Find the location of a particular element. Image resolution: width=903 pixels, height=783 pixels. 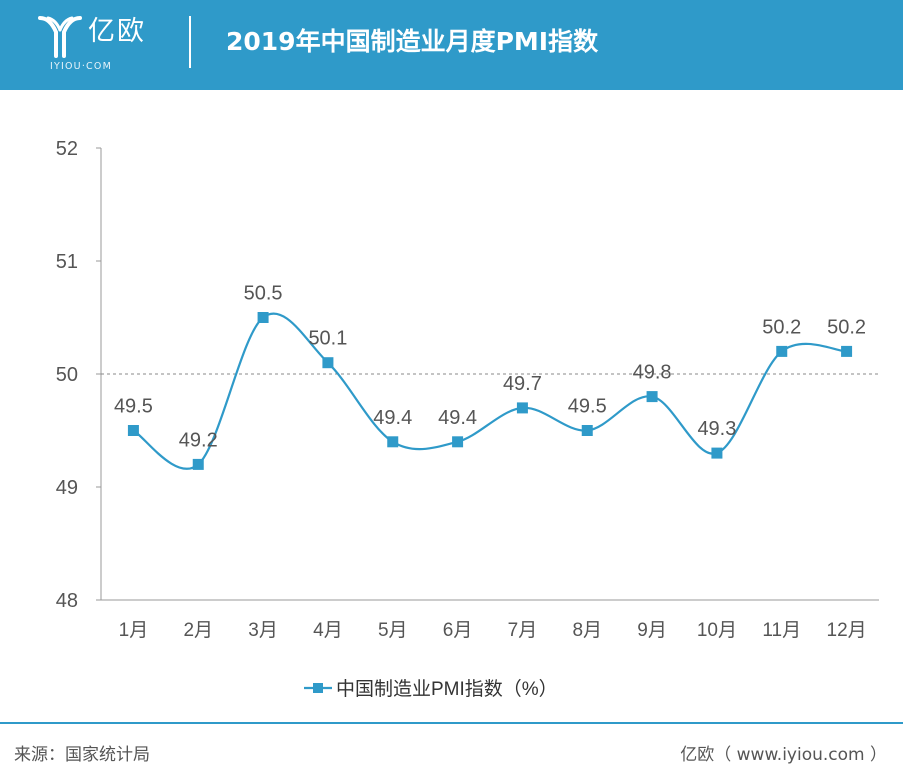

logo-subtext: IYIOU·COM is located at coordinates (81, 66).